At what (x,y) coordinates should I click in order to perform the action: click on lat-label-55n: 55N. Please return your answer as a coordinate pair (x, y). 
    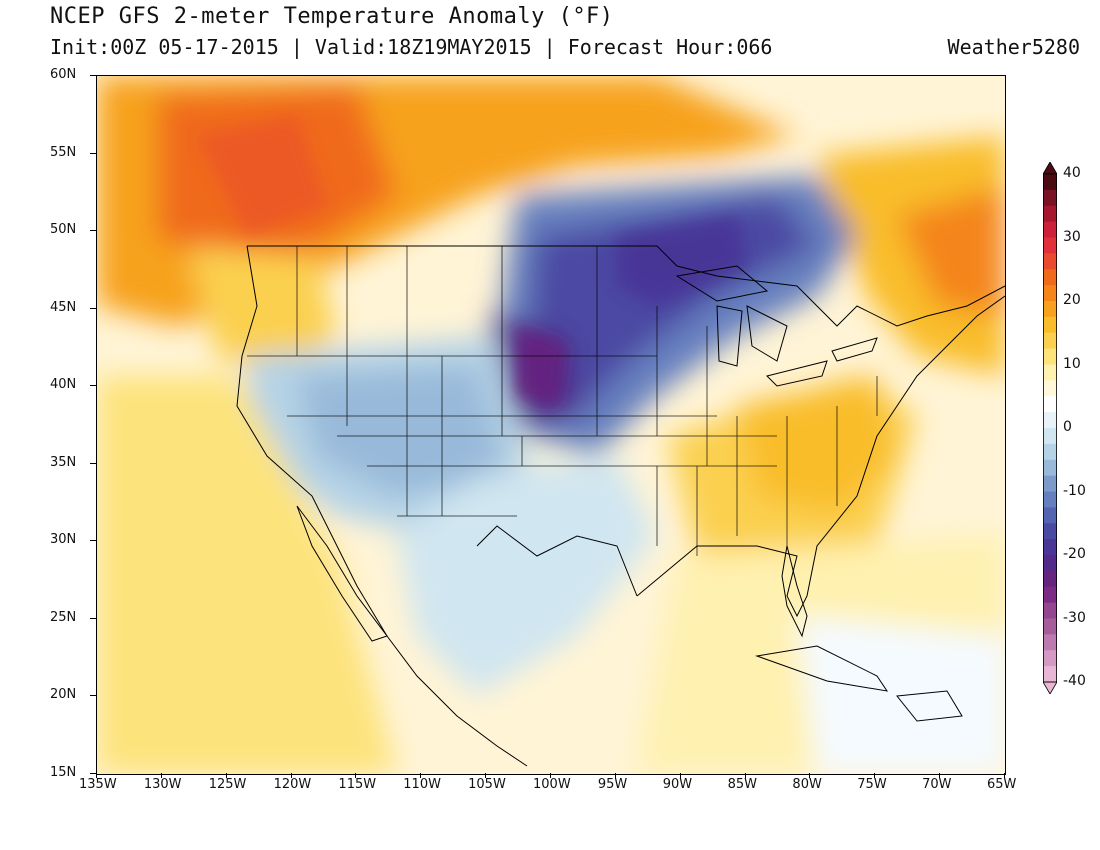
    Looking at the image, I should click on (63, 152).